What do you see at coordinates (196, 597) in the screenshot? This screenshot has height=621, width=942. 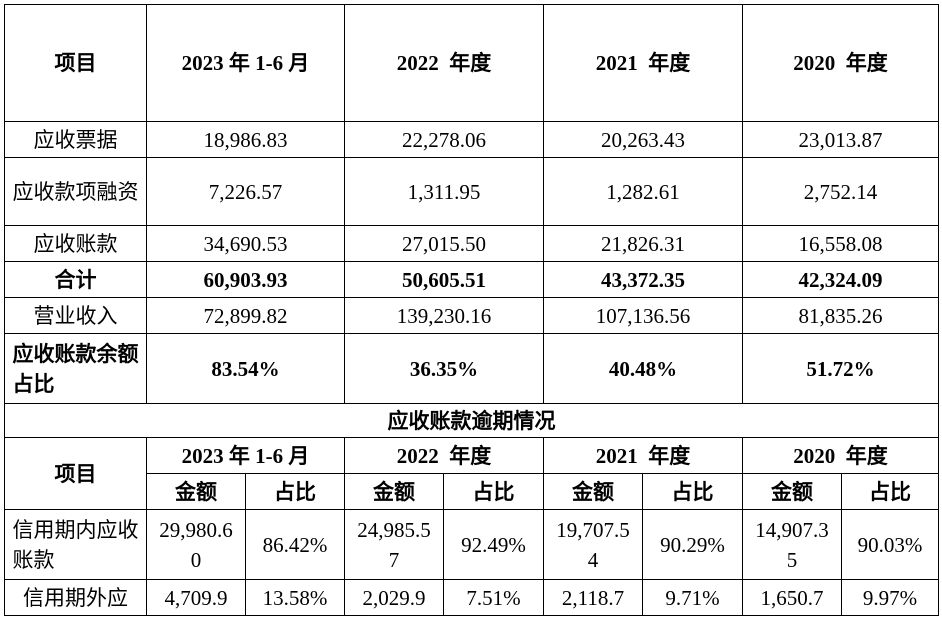 I see `amount-cell: 4,709.9` at bounding box center [196, 597].